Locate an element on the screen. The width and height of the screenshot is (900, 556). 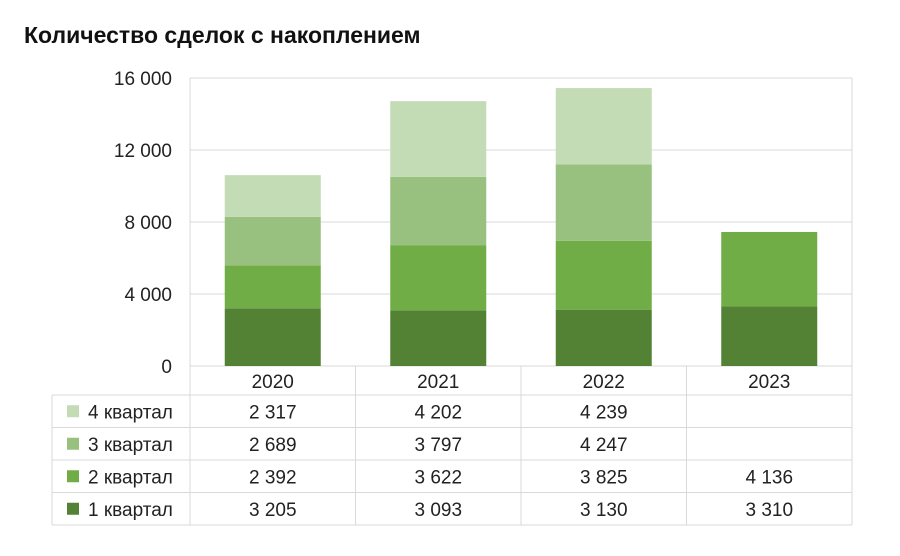
table-cell-value: 2 689 is located at coordinates (273, 445).